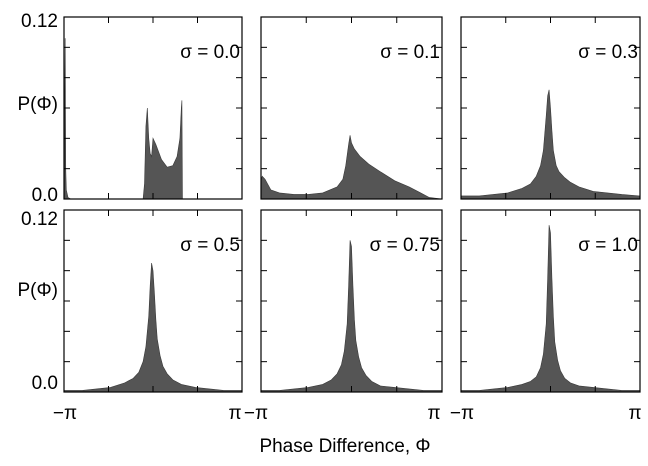 The width and height of the screenshot is (648, 466). Describe the element at coordinates (39, 219) in the screenshot. I see `ytick-label-bottom-row-max: 0.12` at that location.